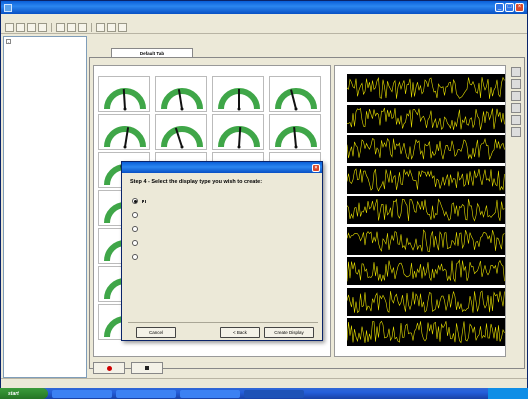 The width and height of the screenshot is (528, 399). I want to click on collapse-icon: -, so click(8, 42).